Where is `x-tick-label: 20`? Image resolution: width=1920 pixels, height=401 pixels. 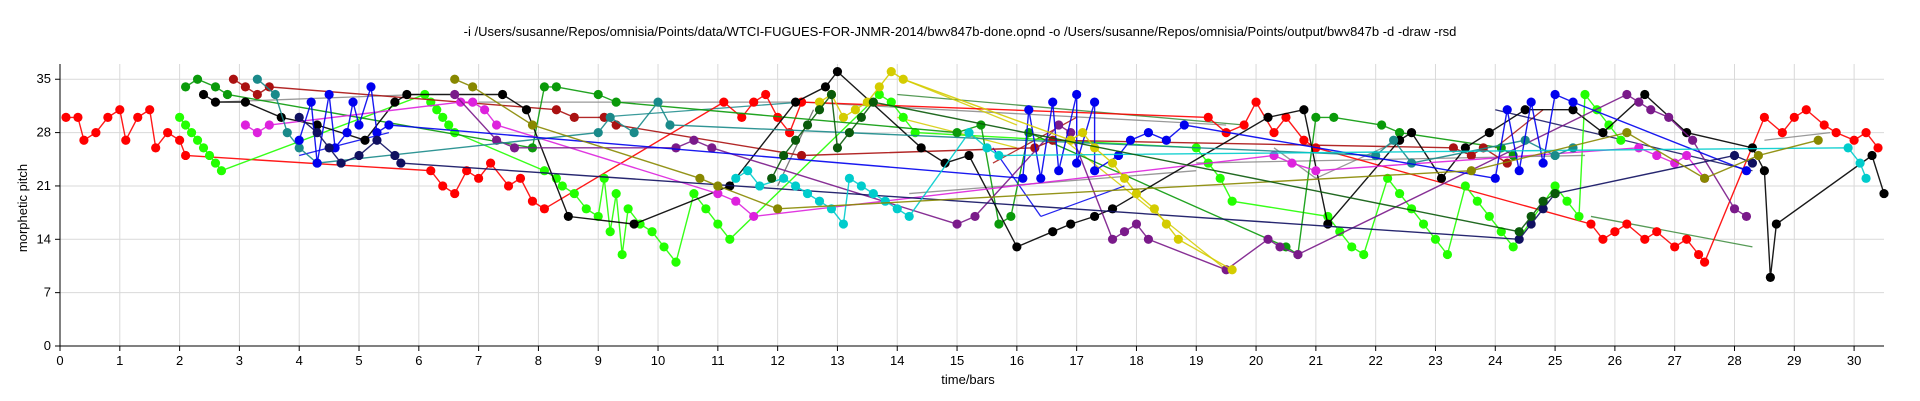
x-tick-label: 20 is located at coordinates (1256, 360).